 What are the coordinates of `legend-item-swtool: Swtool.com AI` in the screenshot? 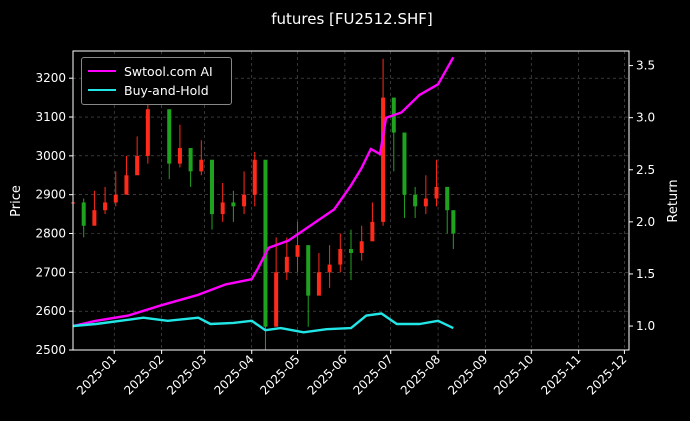 It's located at (150, 71).